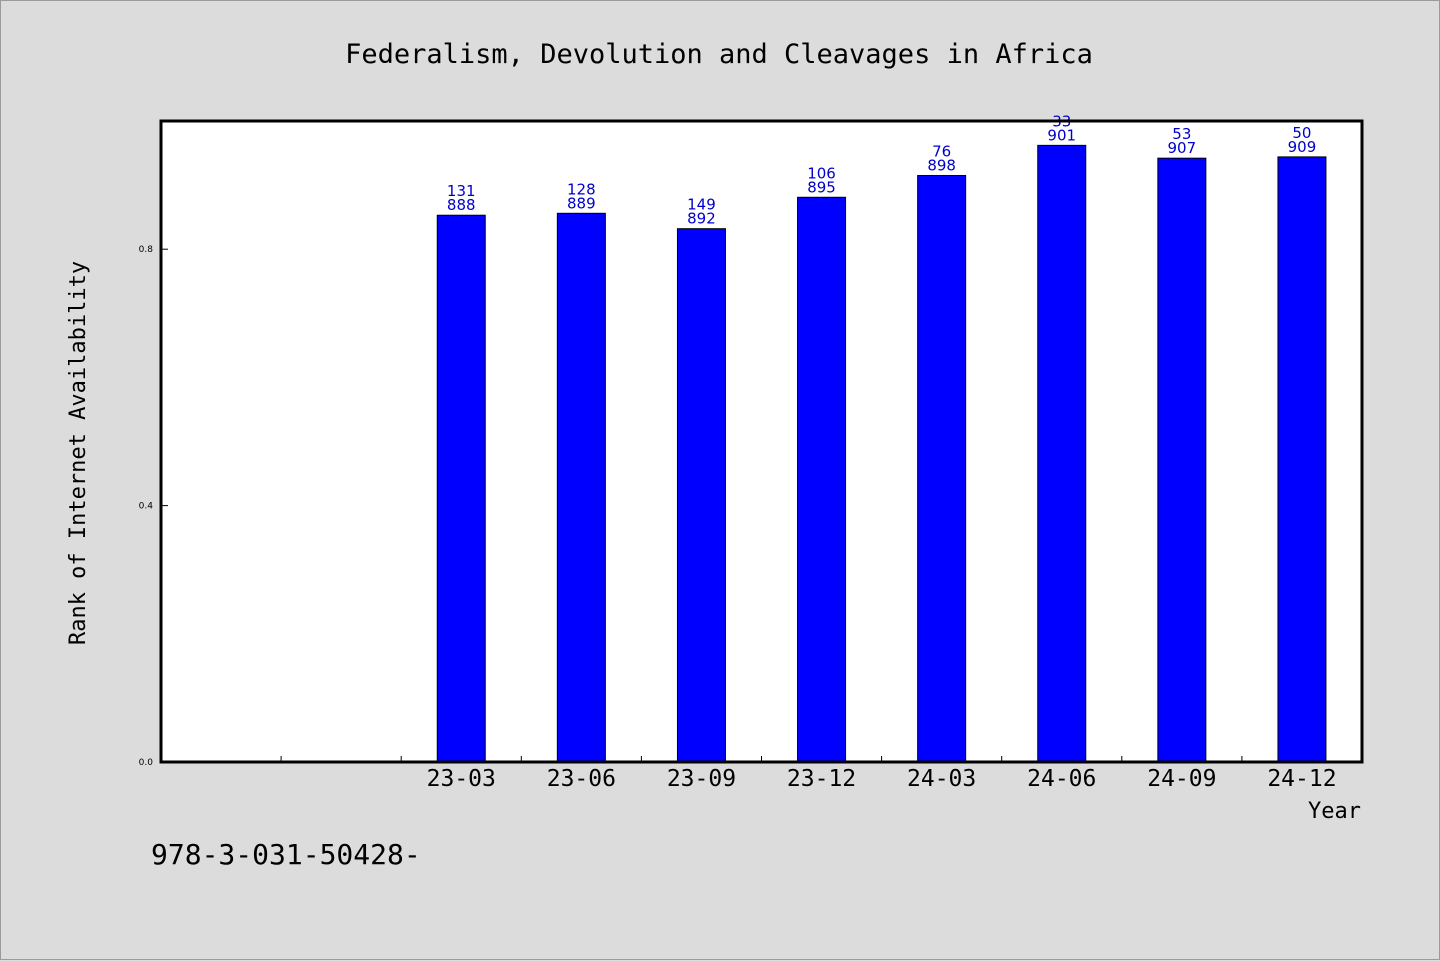 Image resolution: width=1440 pixels, height=961 pixels. What do you see at coordinates (146, 507) in the screenshot?
I see `y-tick-label: 0.4` at bounding box center [146, 507].